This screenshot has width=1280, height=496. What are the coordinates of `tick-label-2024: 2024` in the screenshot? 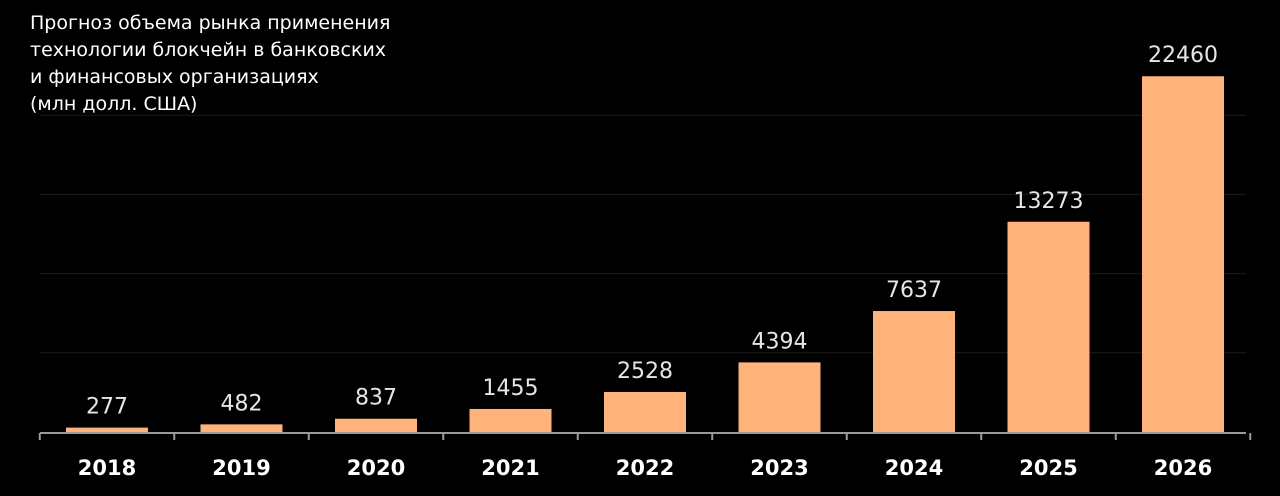 It's located at (914, 468).